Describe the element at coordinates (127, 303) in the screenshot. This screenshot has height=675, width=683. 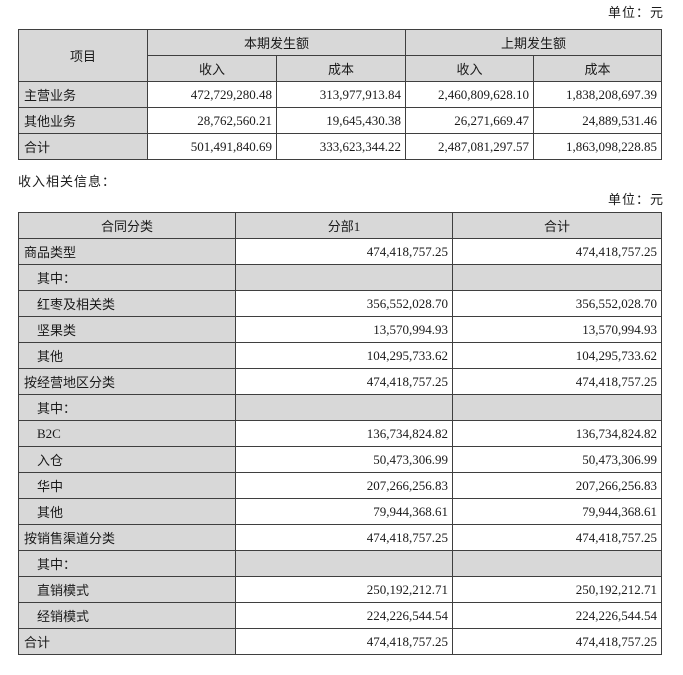
I see `row-label: 红枣及相关类` at that location.